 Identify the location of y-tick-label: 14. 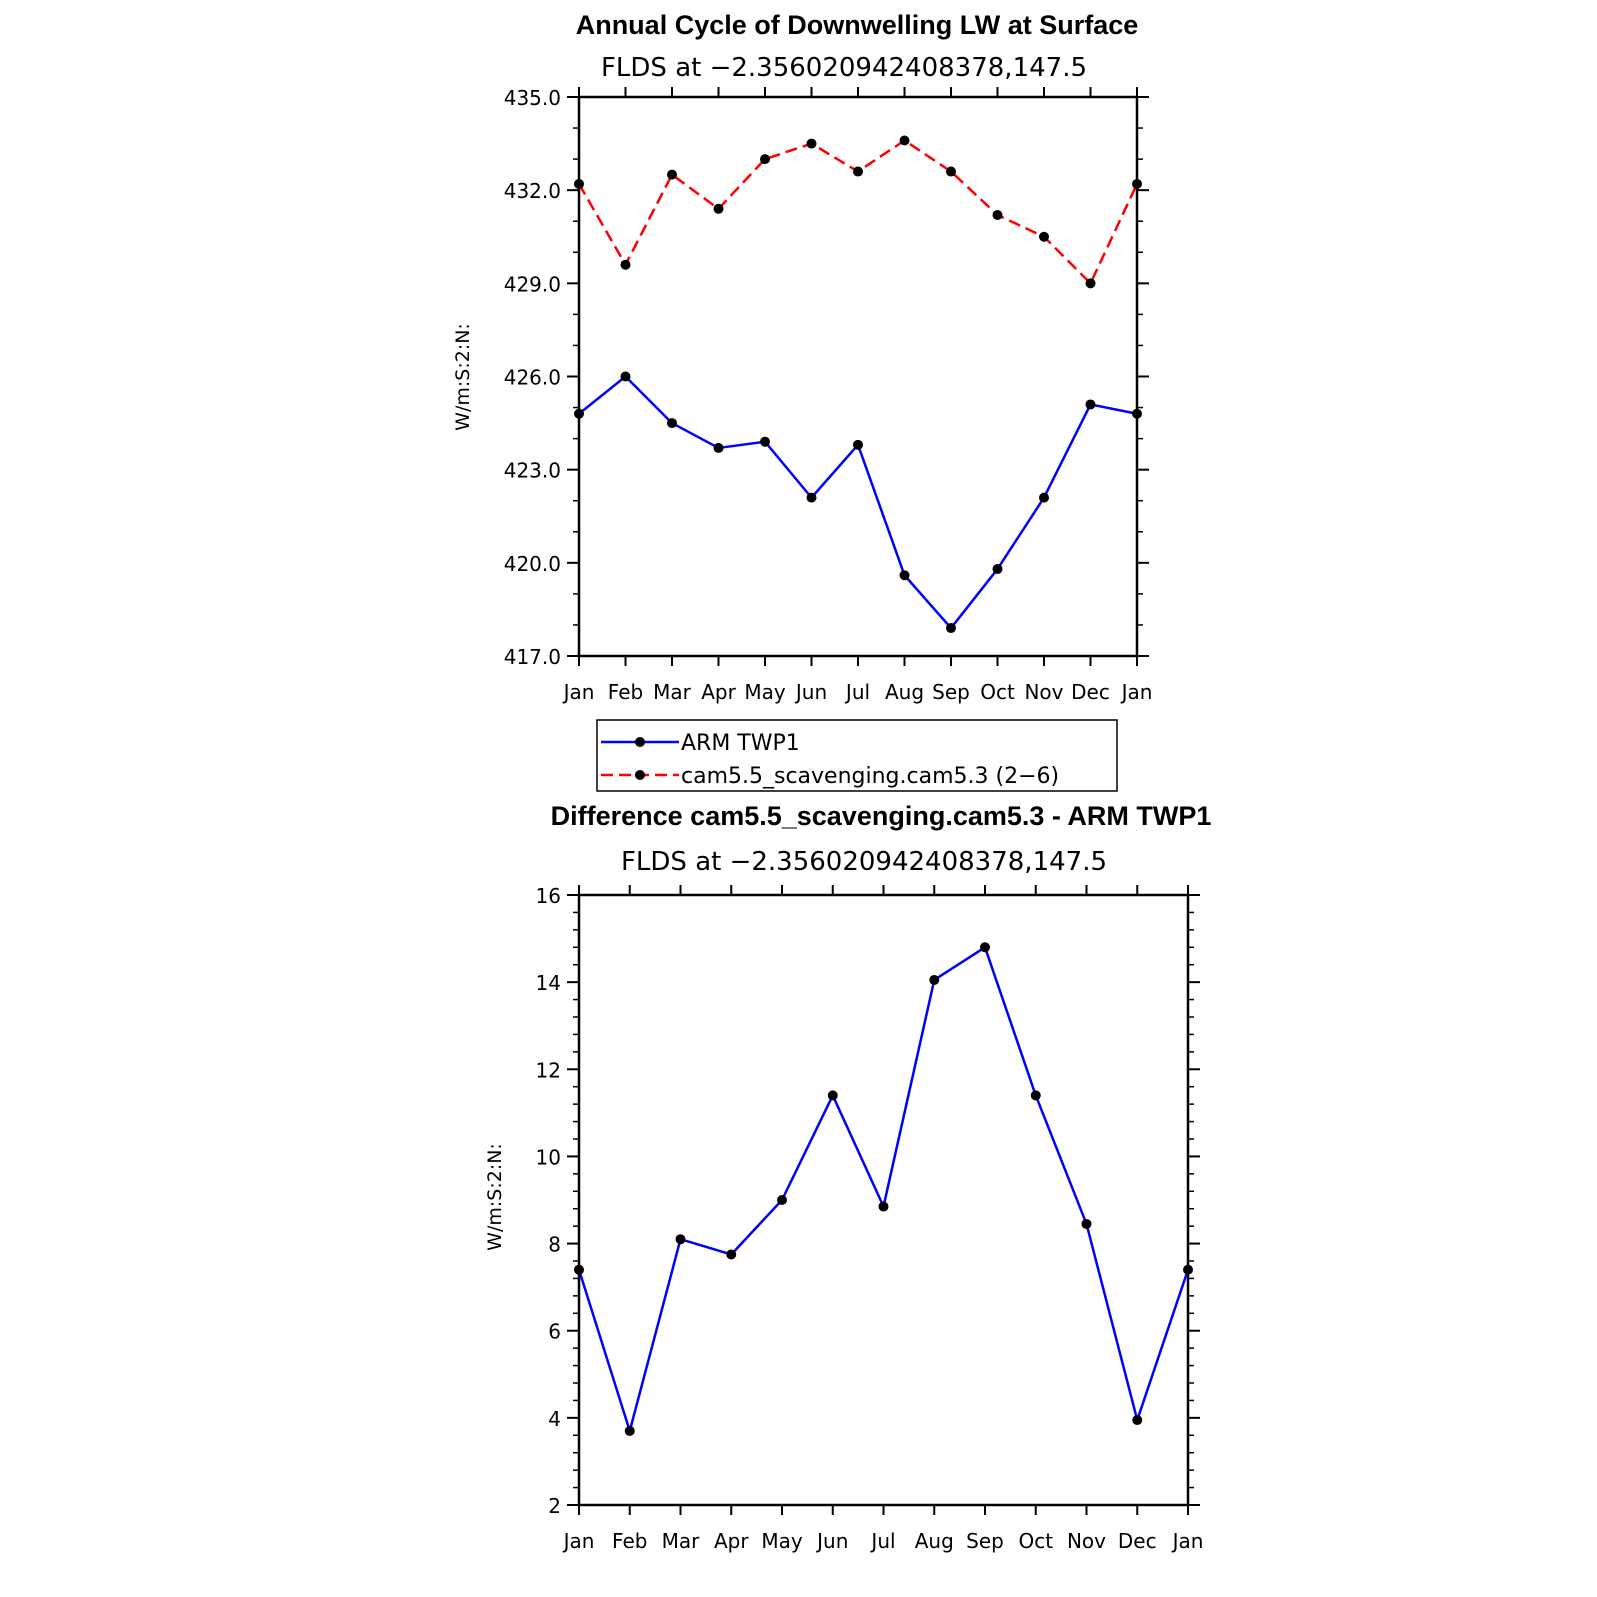
(548, 983).